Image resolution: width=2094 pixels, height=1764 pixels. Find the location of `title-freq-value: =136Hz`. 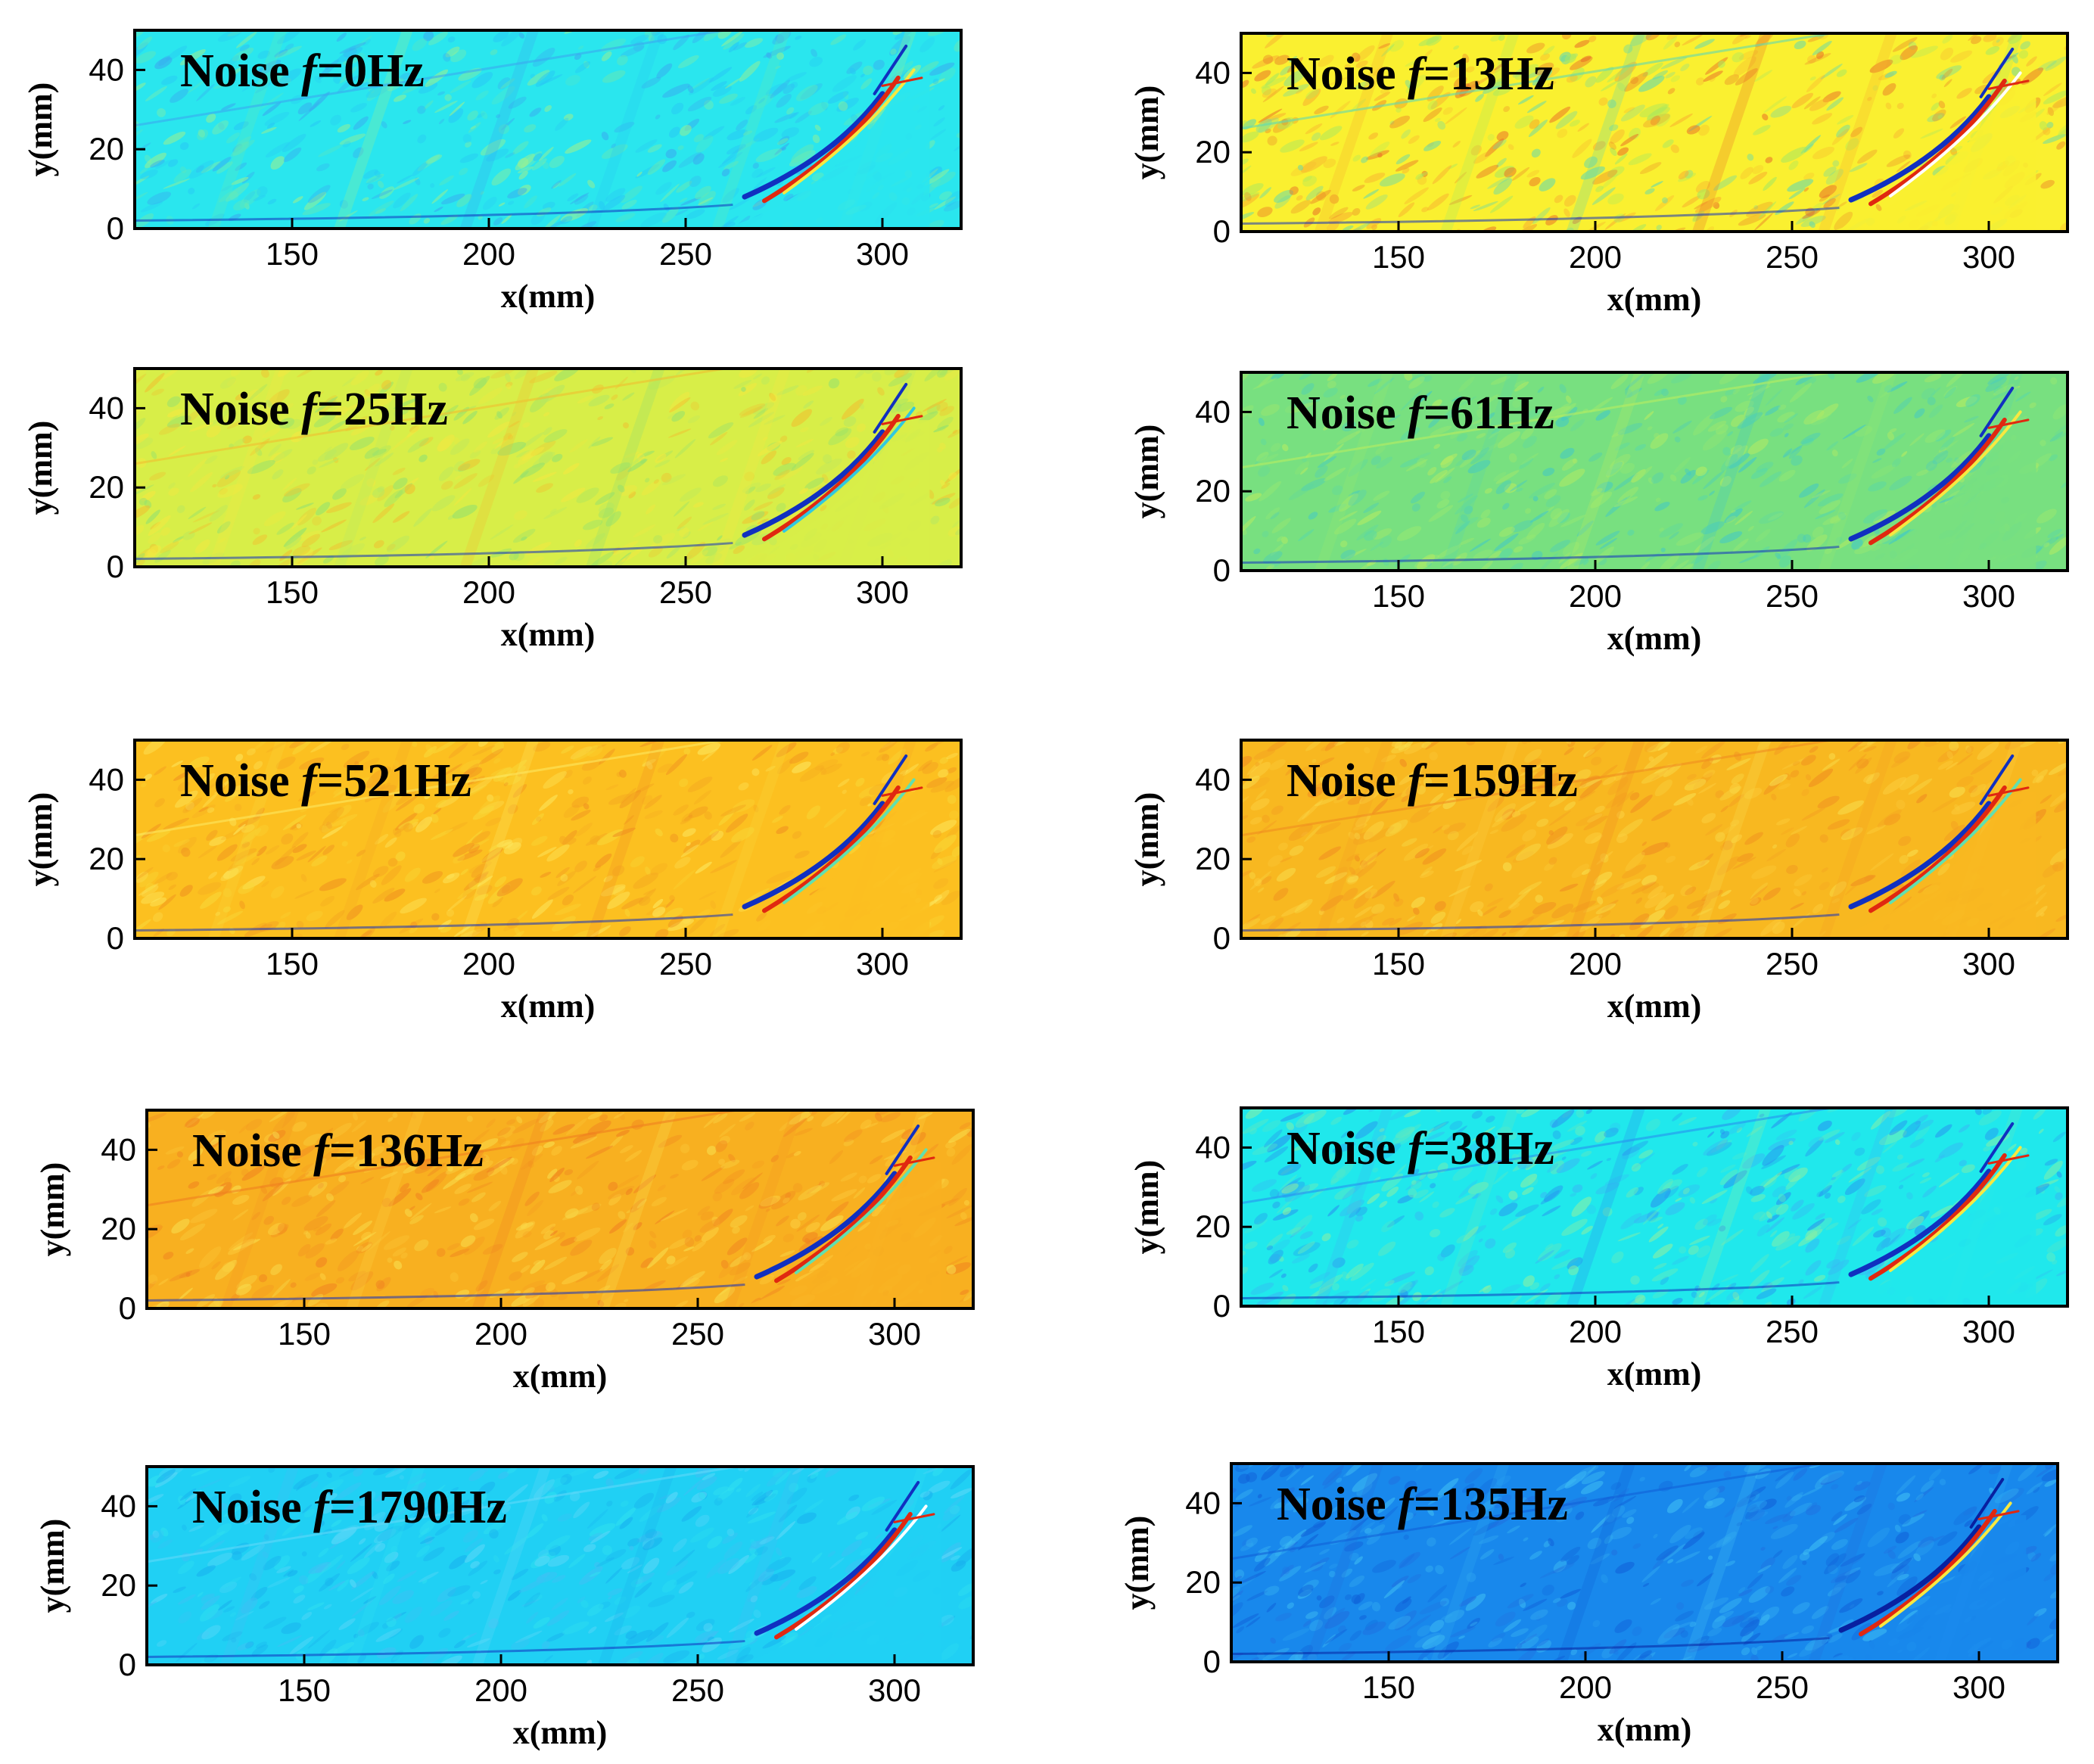

title-freq-value: =136Hz is located at coordinates (406, 1151).